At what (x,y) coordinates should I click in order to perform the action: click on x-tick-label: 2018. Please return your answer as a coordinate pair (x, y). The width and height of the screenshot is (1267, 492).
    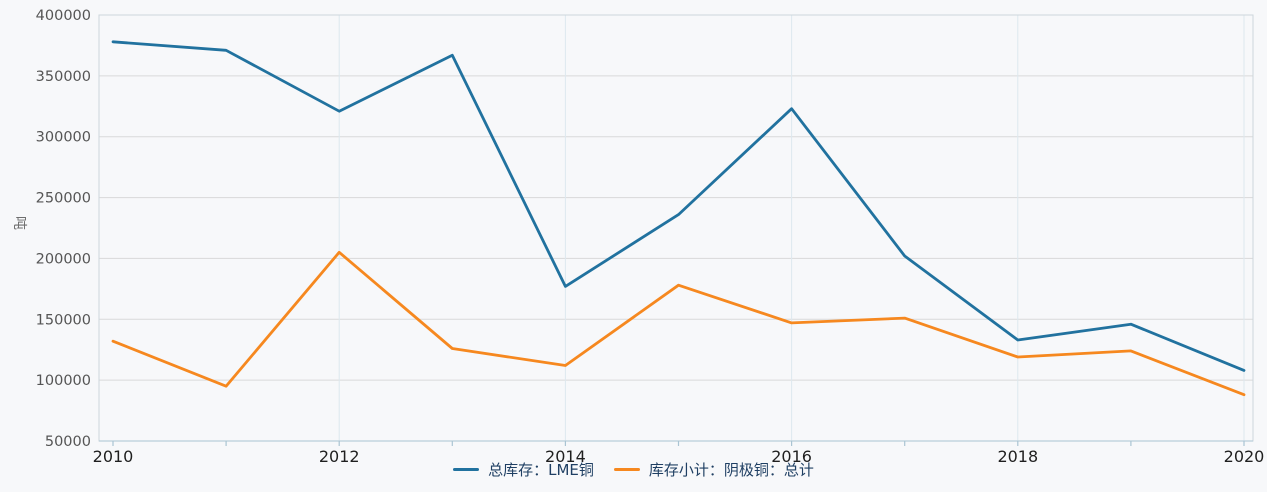
    Looking at the image, I should click on (1017, 456).